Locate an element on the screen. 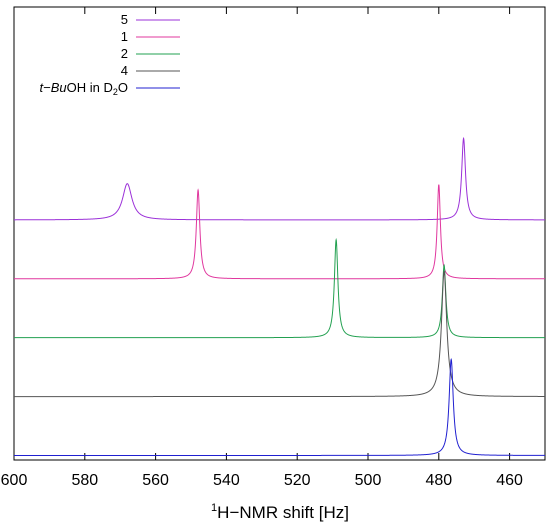  x-tick-label: 460 is located at coordinates (509, 480).